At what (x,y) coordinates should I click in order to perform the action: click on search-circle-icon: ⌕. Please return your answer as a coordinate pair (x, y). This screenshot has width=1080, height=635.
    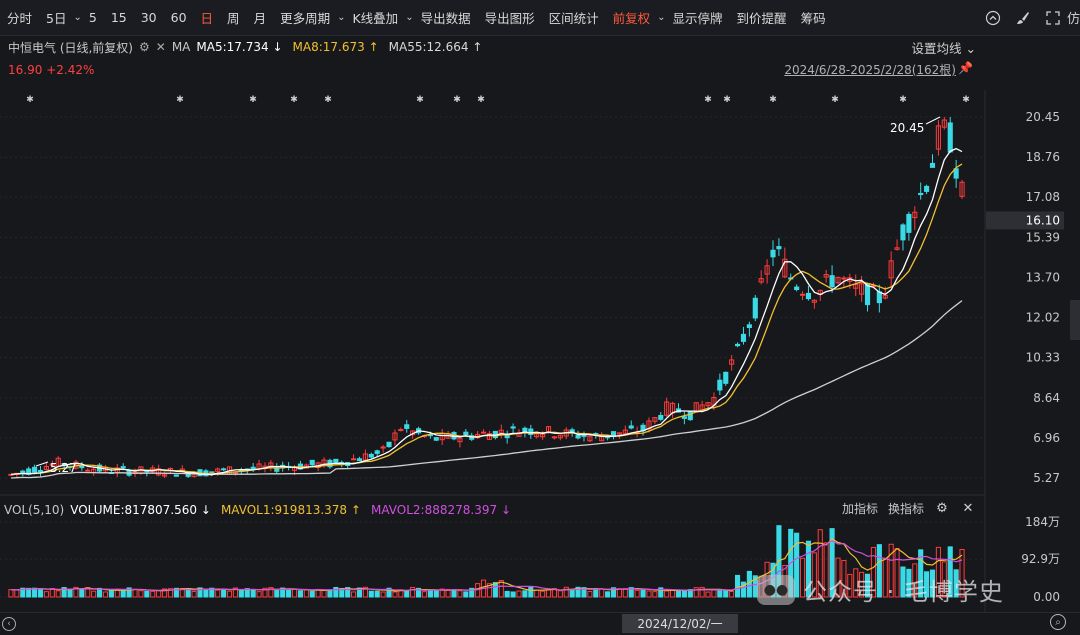
    Looking at the image, I should click on (1058, 622).